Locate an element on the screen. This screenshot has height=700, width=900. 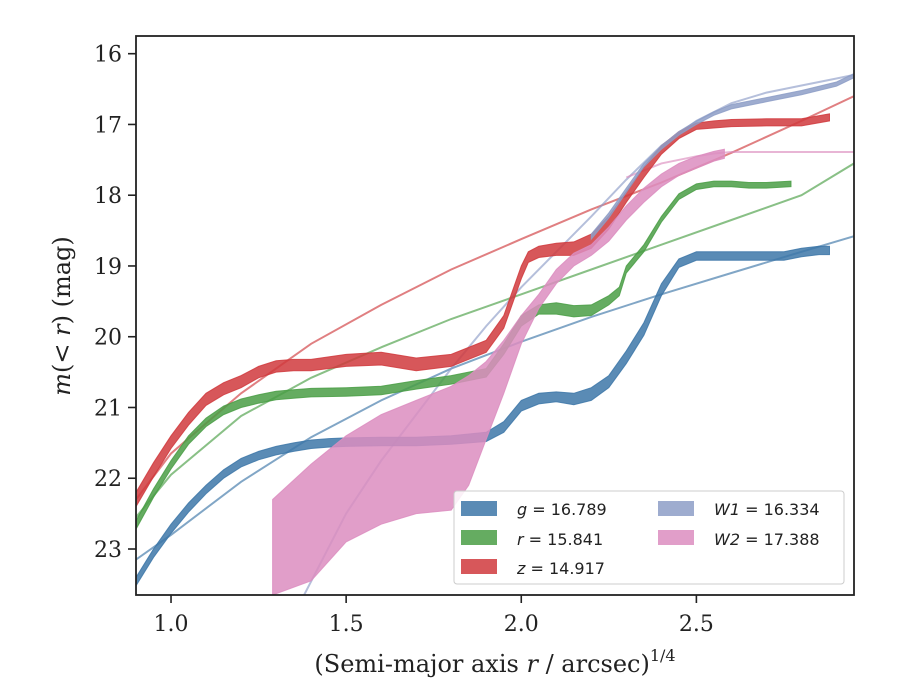
legend-equals-g: = is located at coordinates (539, 509).